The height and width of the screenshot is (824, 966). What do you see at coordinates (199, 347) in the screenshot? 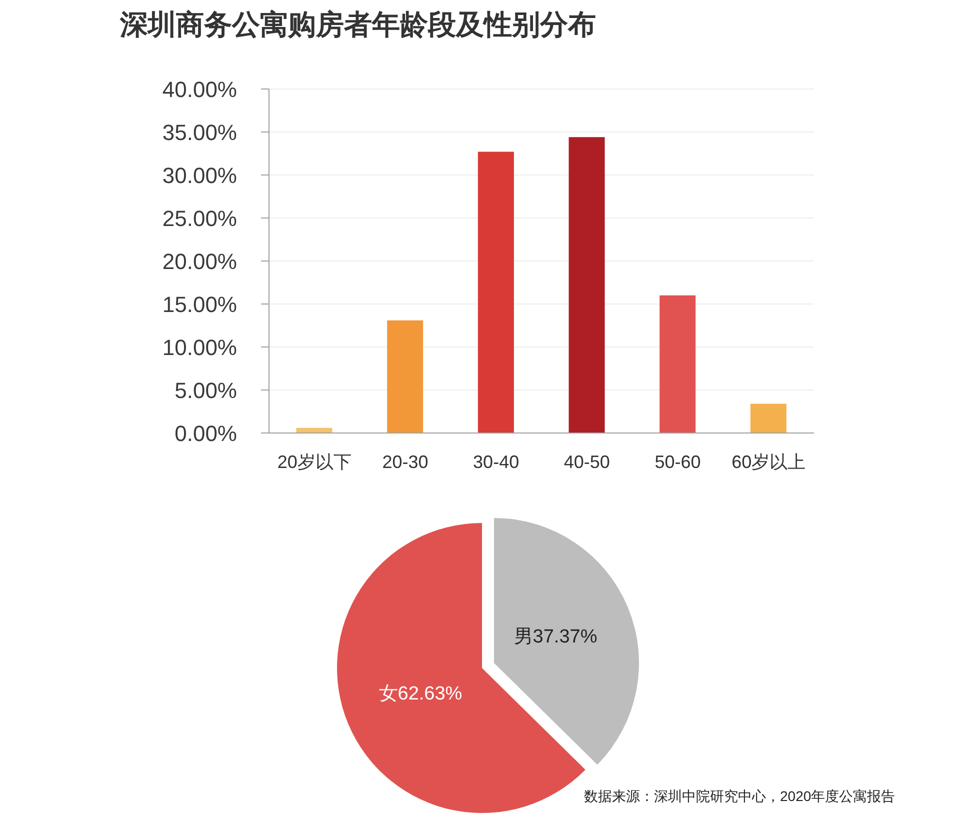
I see `y-tick-label: 10.00%` at bounding box center [199, 347].